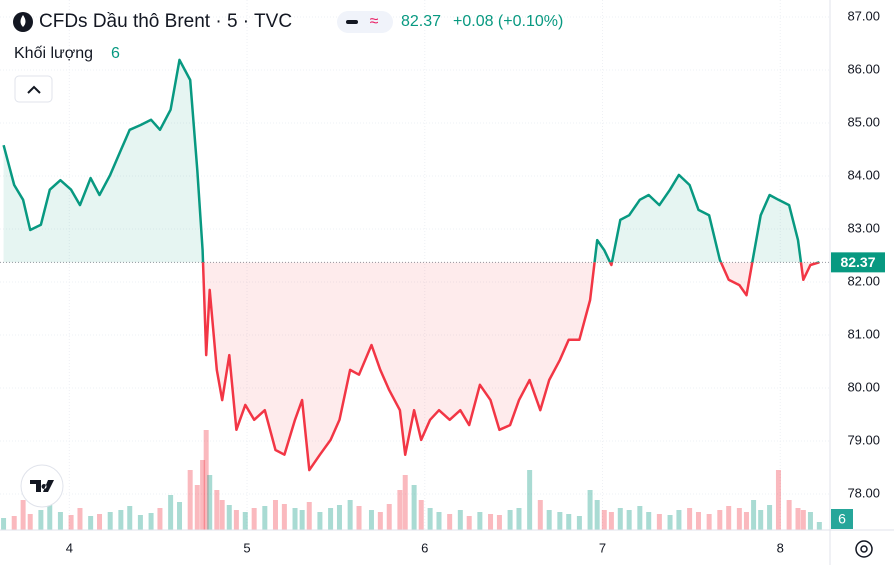 Image resolution: width=894 pixels, height=570 pixels. What do you see at coordinates (424, 547) in the screenshot?
I see `x-tick-label: 6` at bounding box center [424, 547].